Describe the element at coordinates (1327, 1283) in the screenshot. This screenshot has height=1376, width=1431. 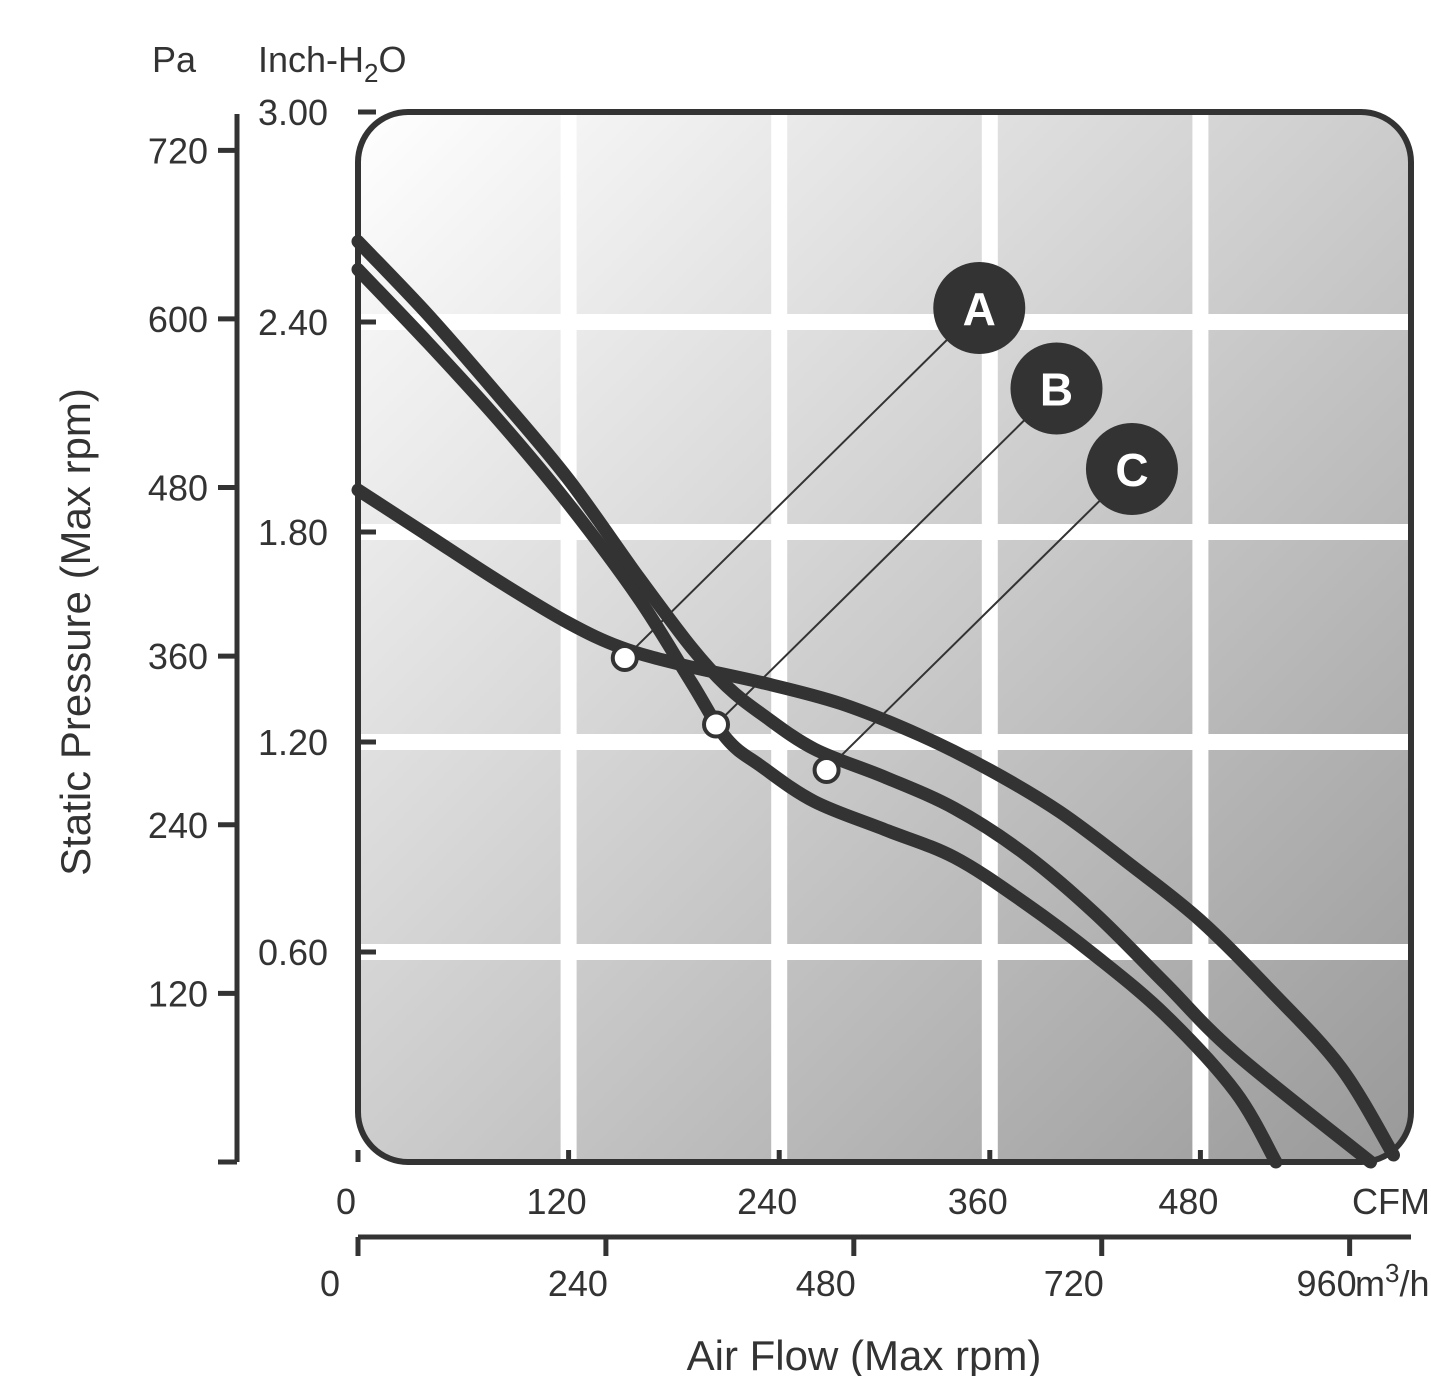
I see `m3h-tick-label: 960` at that location.